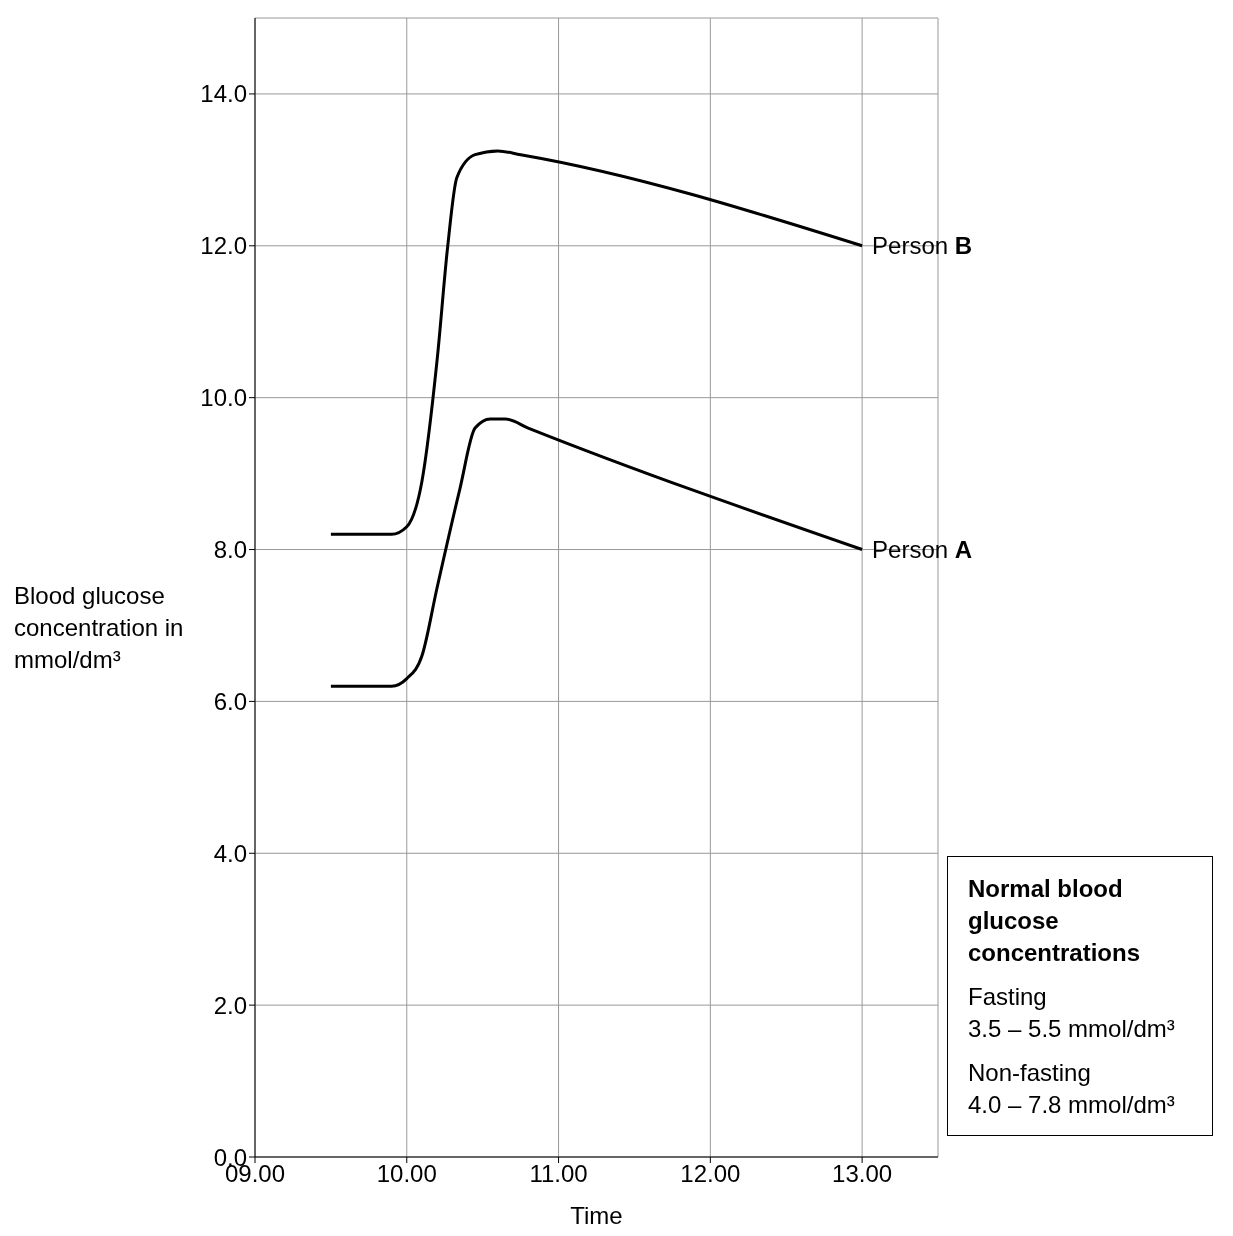  Describe the element at coordinates (223, 398) in the screenshot. I see `y-tick-label: 10.0` at that location.